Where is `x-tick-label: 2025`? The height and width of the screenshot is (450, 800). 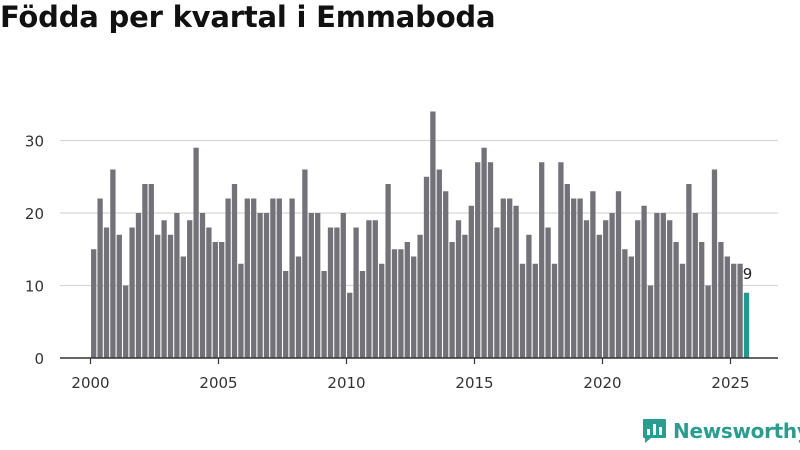 x-tick-label: 2025 is located at coordinates (730, 383).